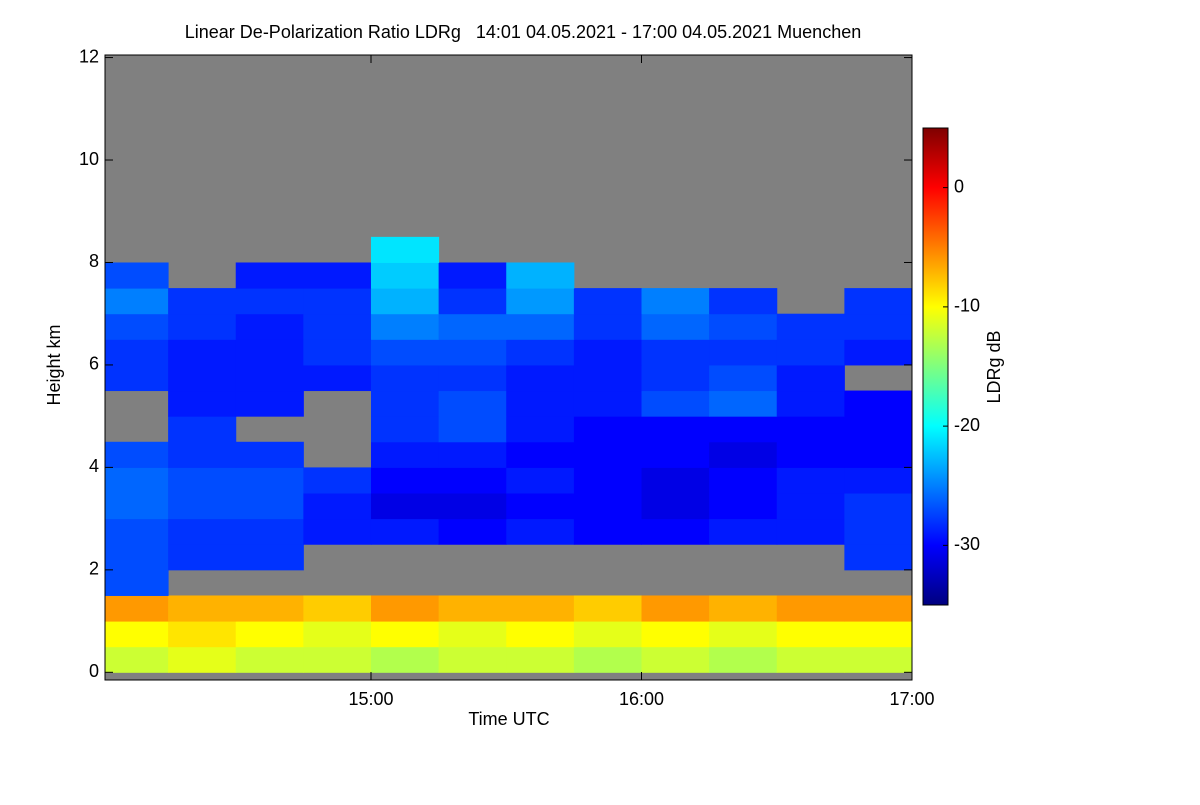 The height and width of the screenshot is (805, 1200). What do you see at coordinates (959, 186) in the screenshot?
I see `colorbar-tick-label: 0` at bounding box center [959, 186].